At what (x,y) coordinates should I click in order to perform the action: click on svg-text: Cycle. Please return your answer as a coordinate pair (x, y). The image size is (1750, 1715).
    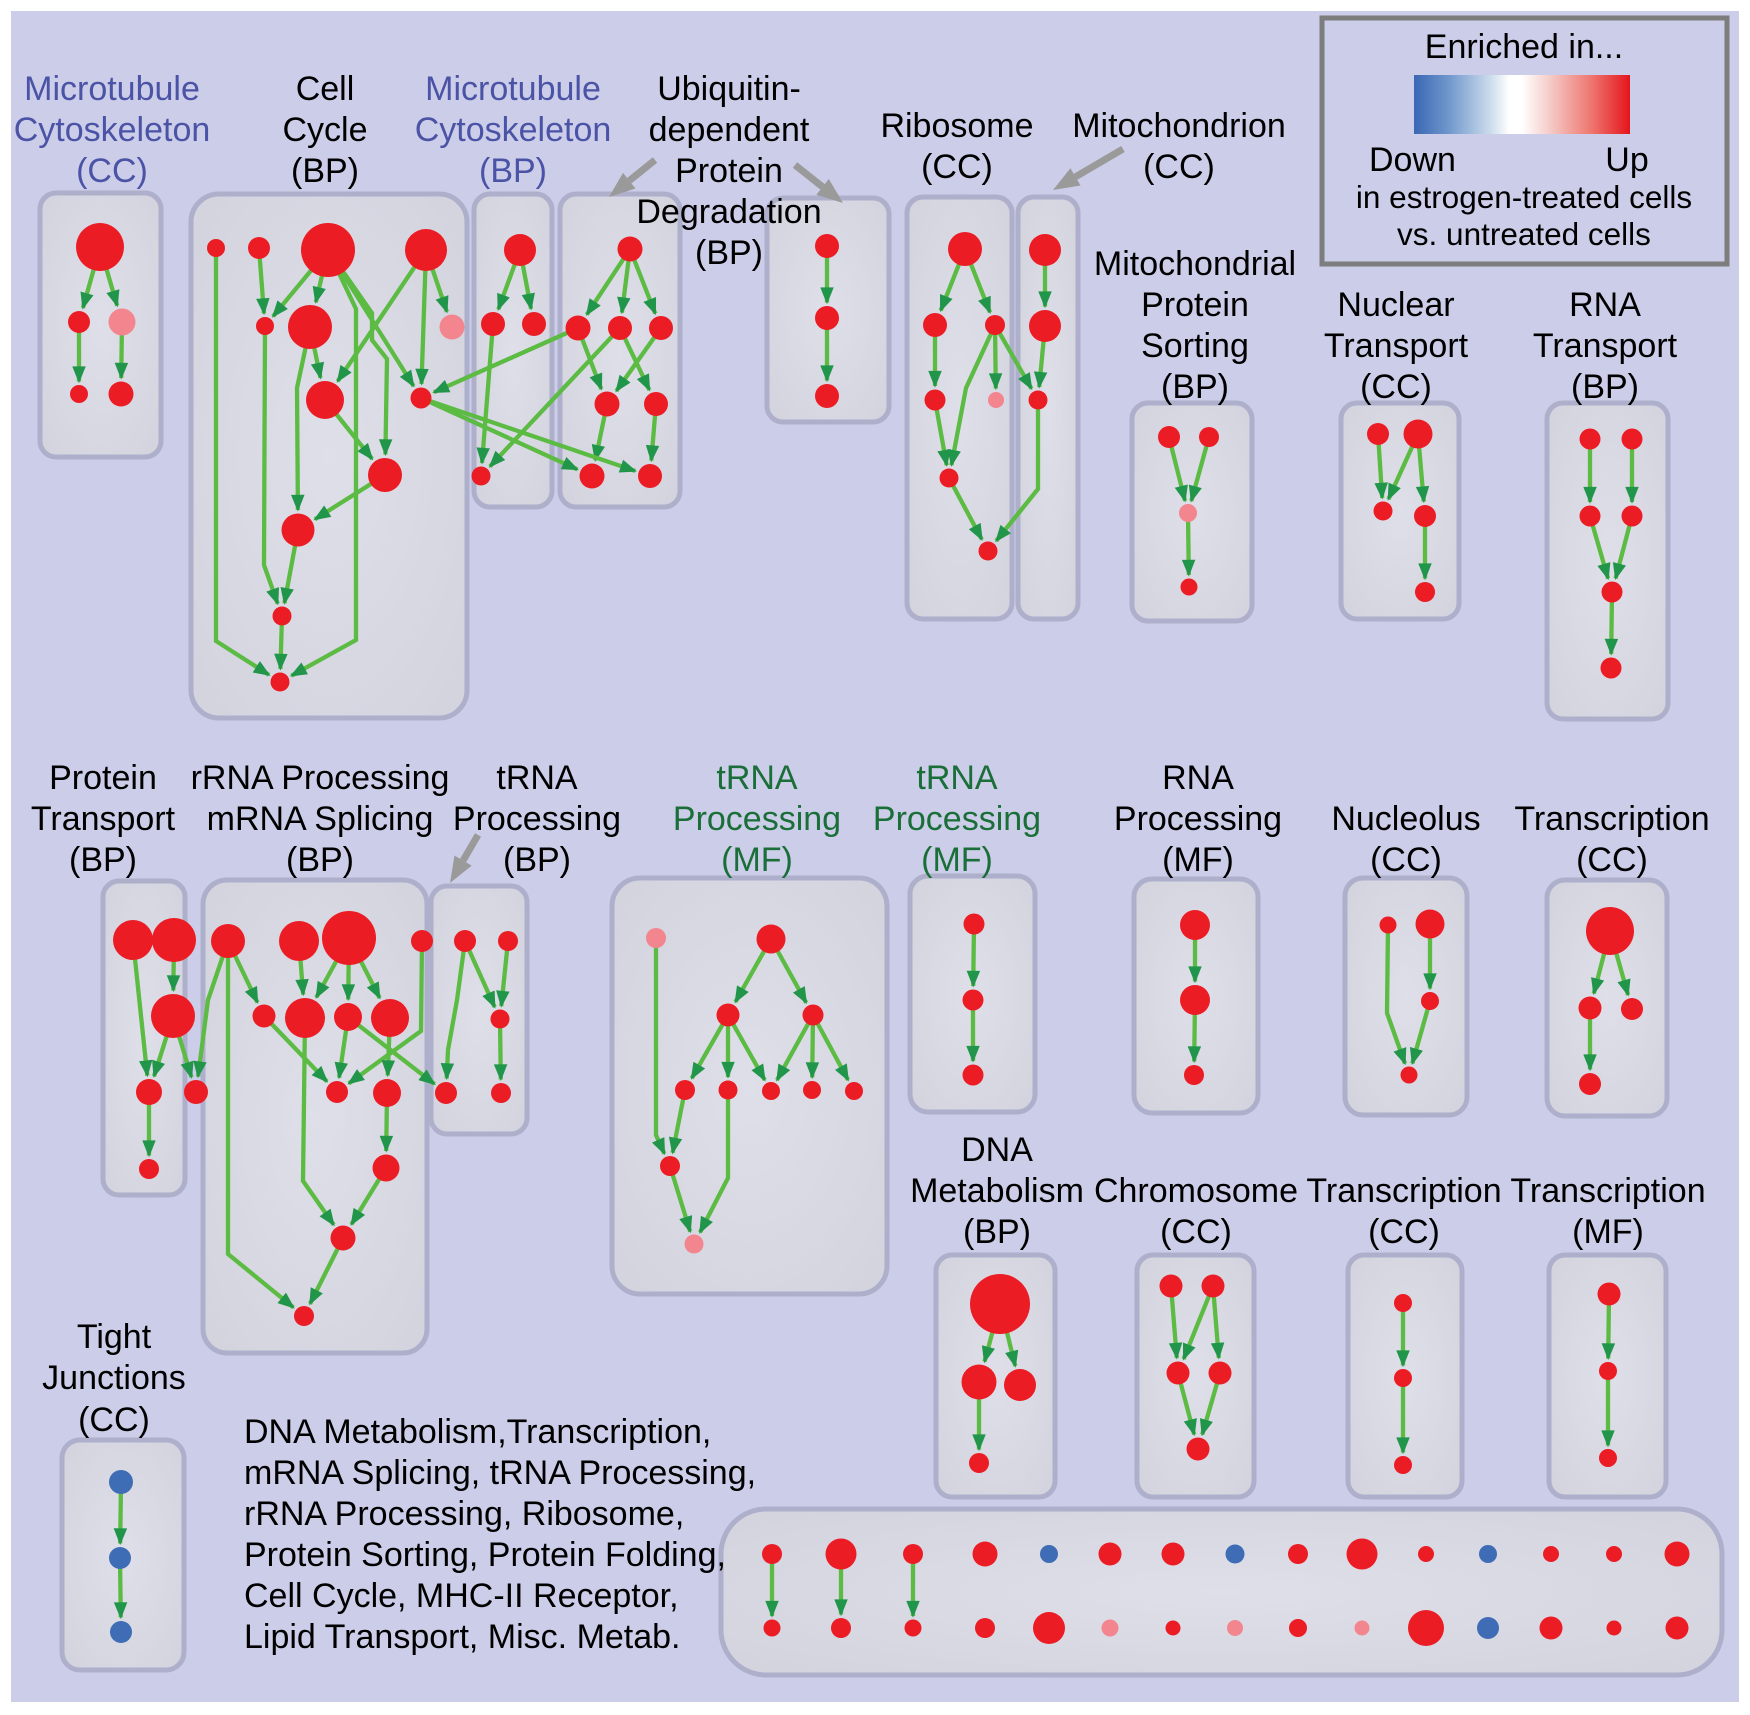
    Looking at the image, I should click on (324, 130).